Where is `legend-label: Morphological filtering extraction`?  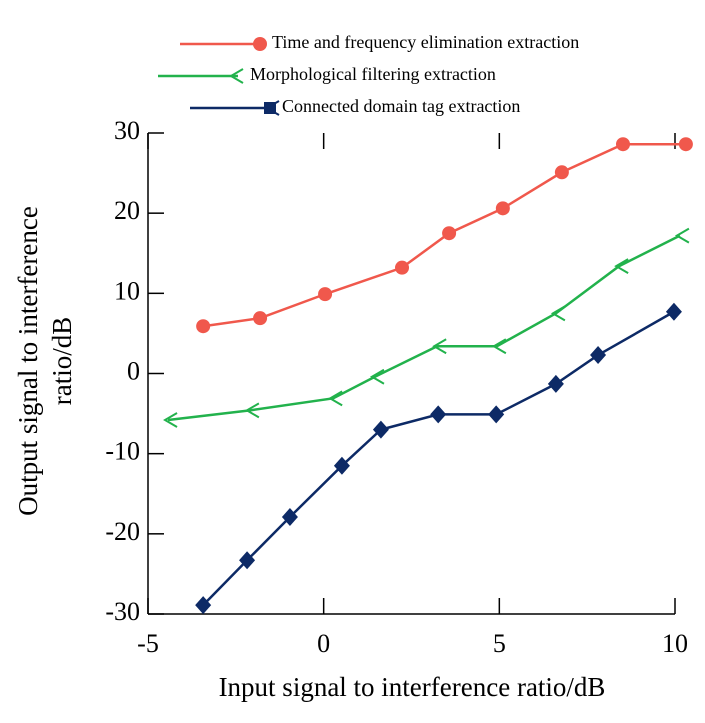
legend-label: Morphological filtering extraction is located at coordinates (373, 74).